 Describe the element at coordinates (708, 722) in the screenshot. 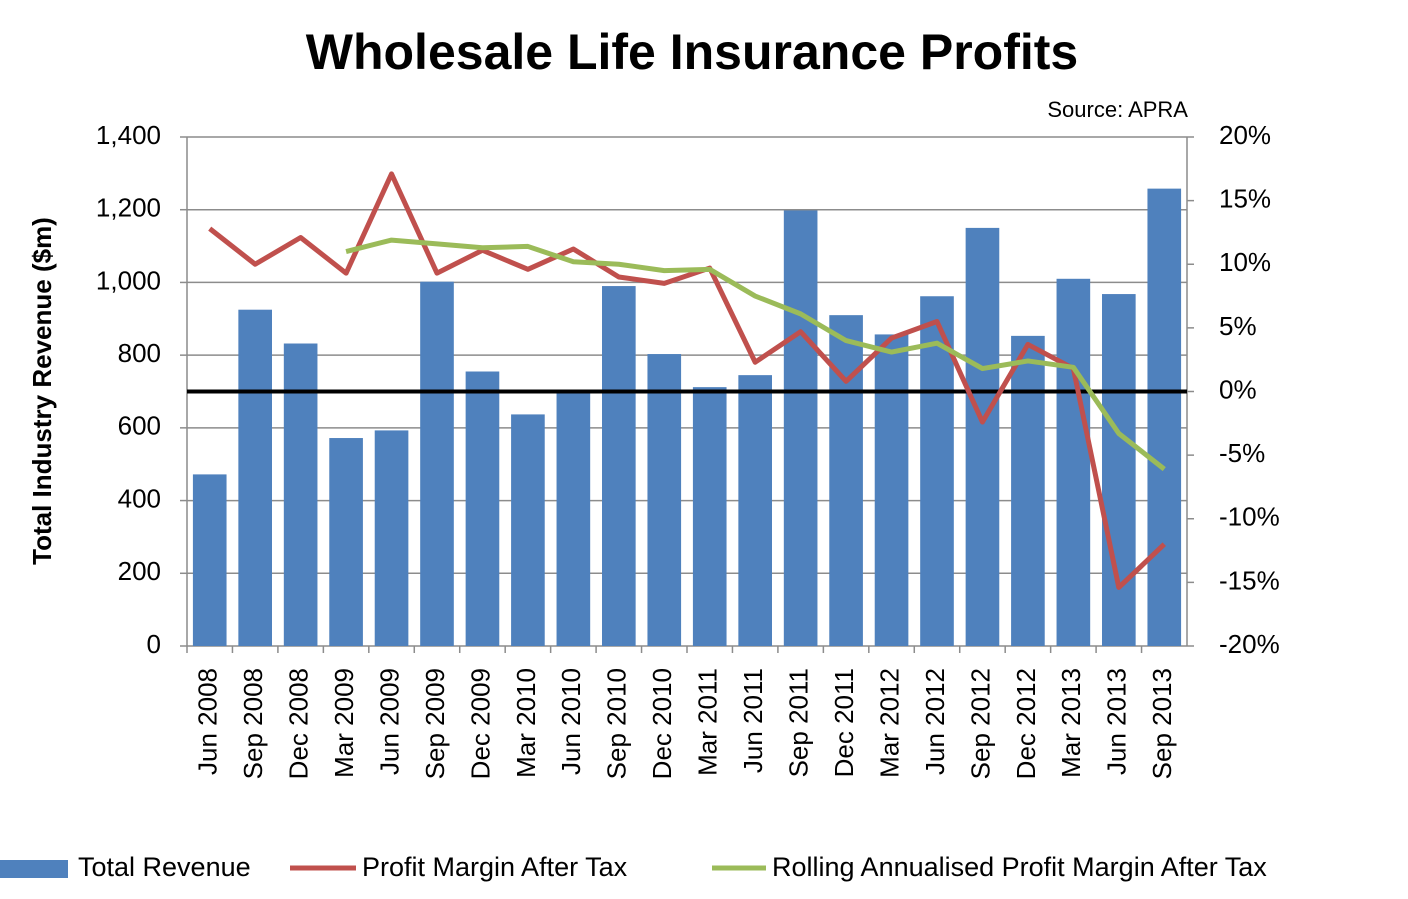

I see `x-tick-label: Mar 2011` at that location.